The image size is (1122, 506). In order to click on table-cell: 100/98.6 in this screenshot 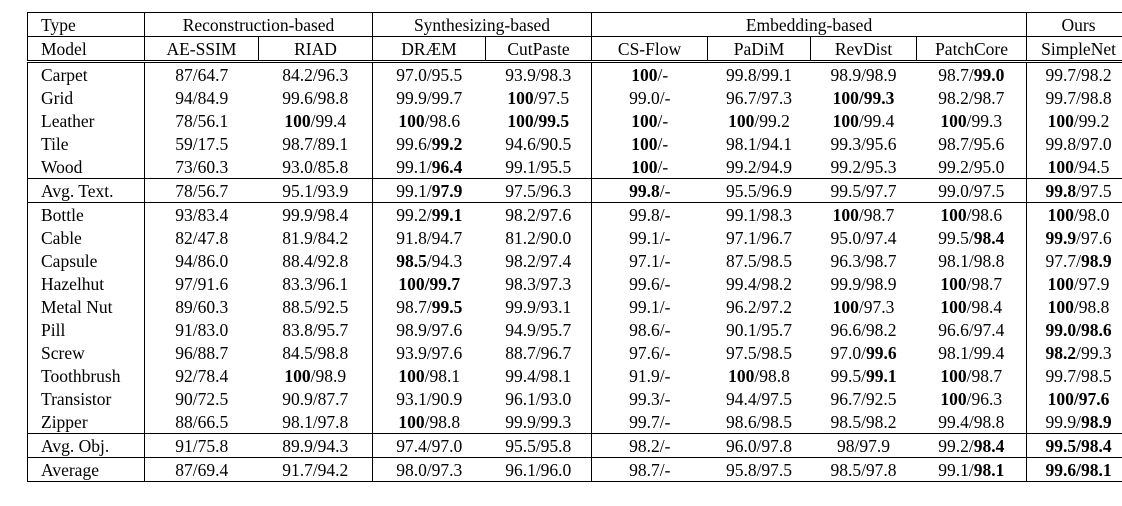, I will do `click(972, 215)`.